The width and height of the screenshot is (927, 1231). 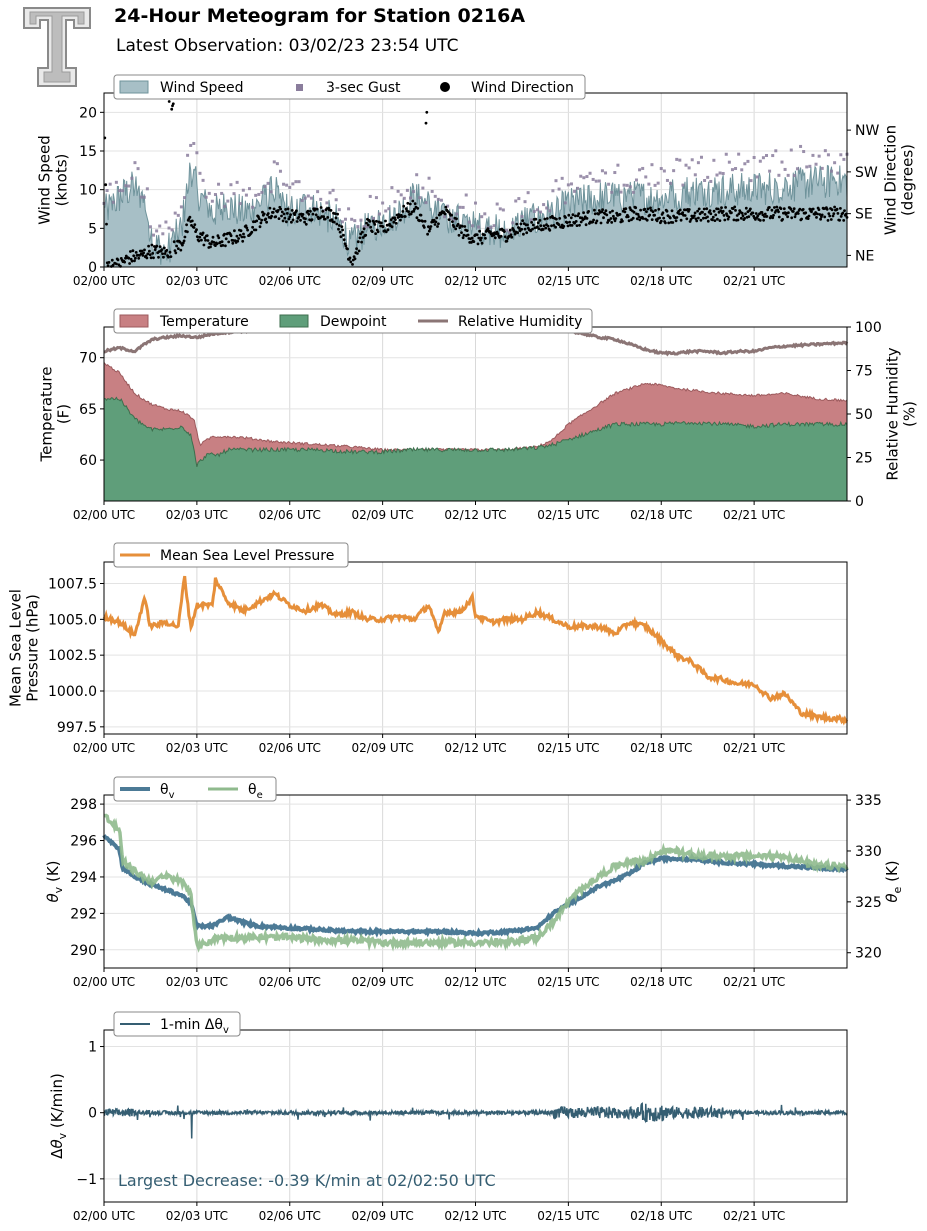 What do you see at coordinates (58, 1116) in the screenshot?
I see `dtheta-axis-label: Δθv (K/min)` at bounding box center [58, 1116].